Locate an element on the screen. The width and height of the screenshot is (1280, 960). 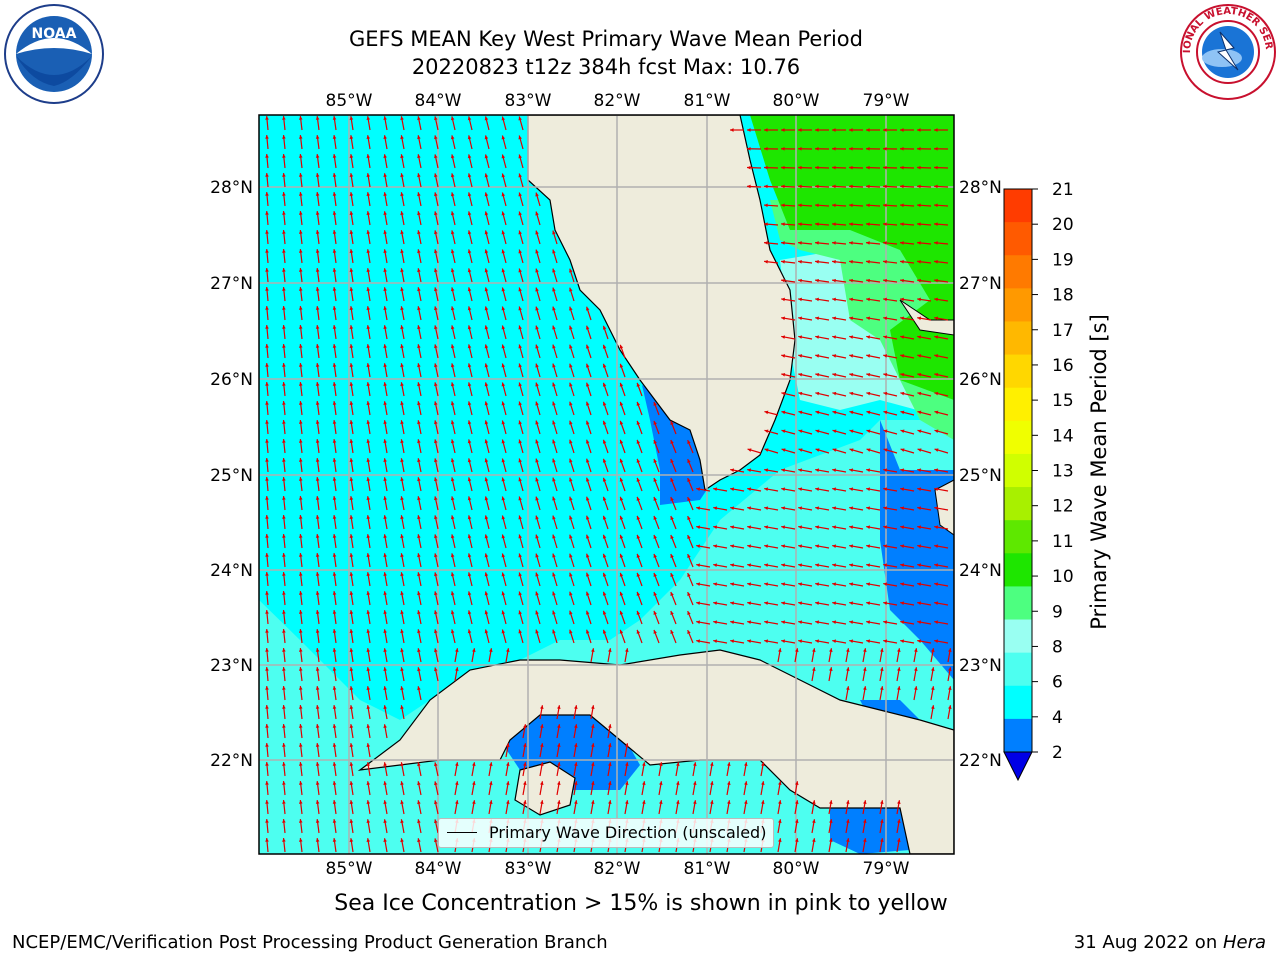
isle-of-youth is located at coordinates (545, 788).